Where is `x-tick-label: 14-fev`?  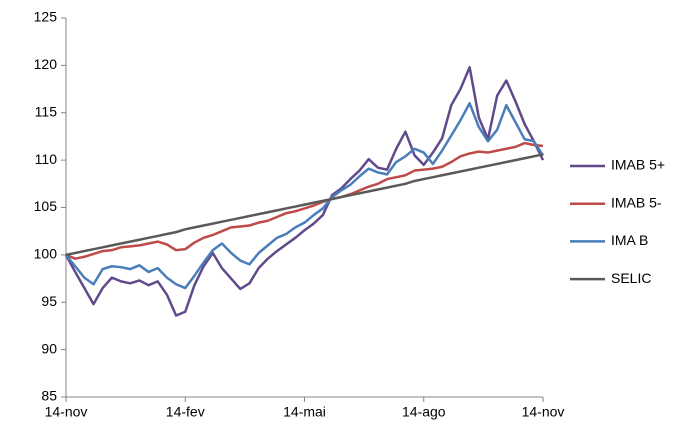
x-tick-label: 14-fev is located at coordinates (185, 412).